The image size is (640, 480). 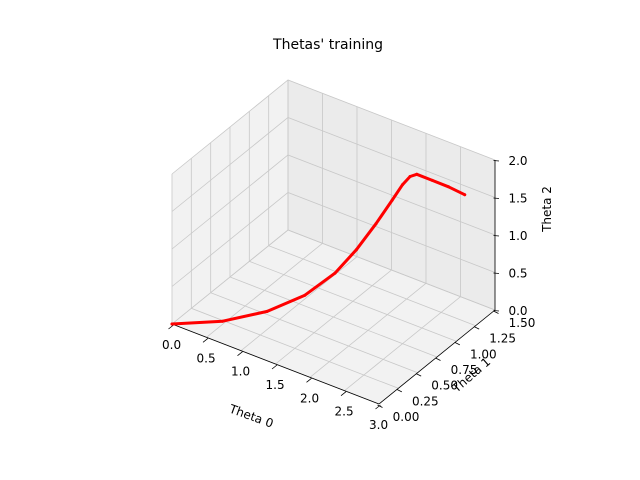 I want to click on z-tick-label: 0.5, so click(x=517, y=274).